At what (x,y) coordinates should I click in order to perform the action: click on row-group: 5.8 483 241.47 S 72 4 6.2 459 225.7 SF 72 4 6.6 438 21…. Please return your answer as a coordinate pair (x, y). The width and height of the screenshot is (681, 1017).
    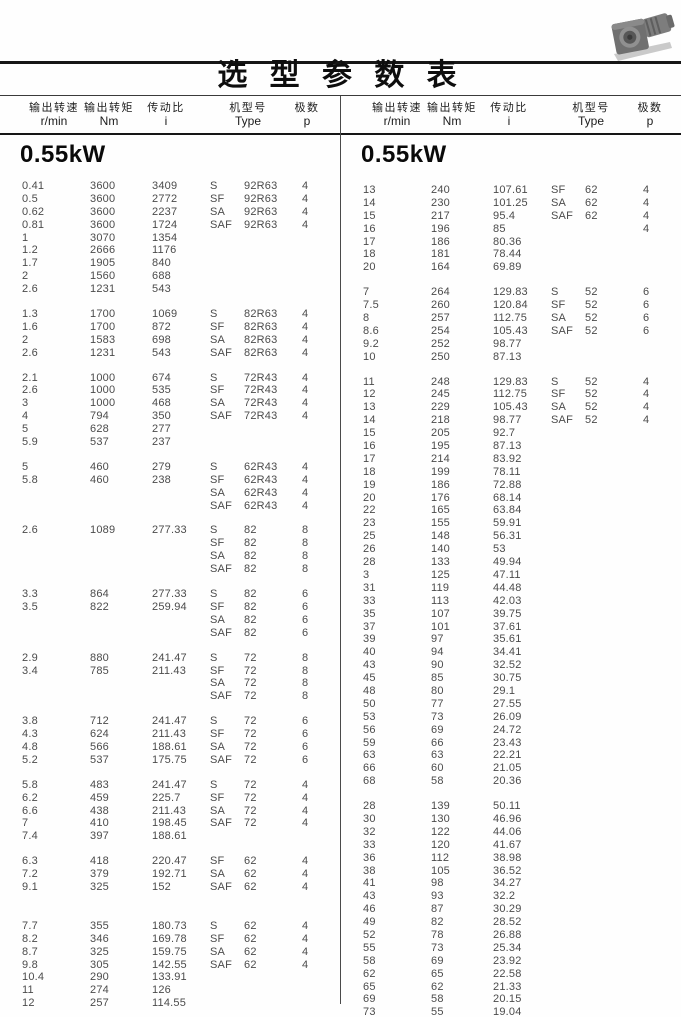
    Looking at the image, I should click on (170, 811).